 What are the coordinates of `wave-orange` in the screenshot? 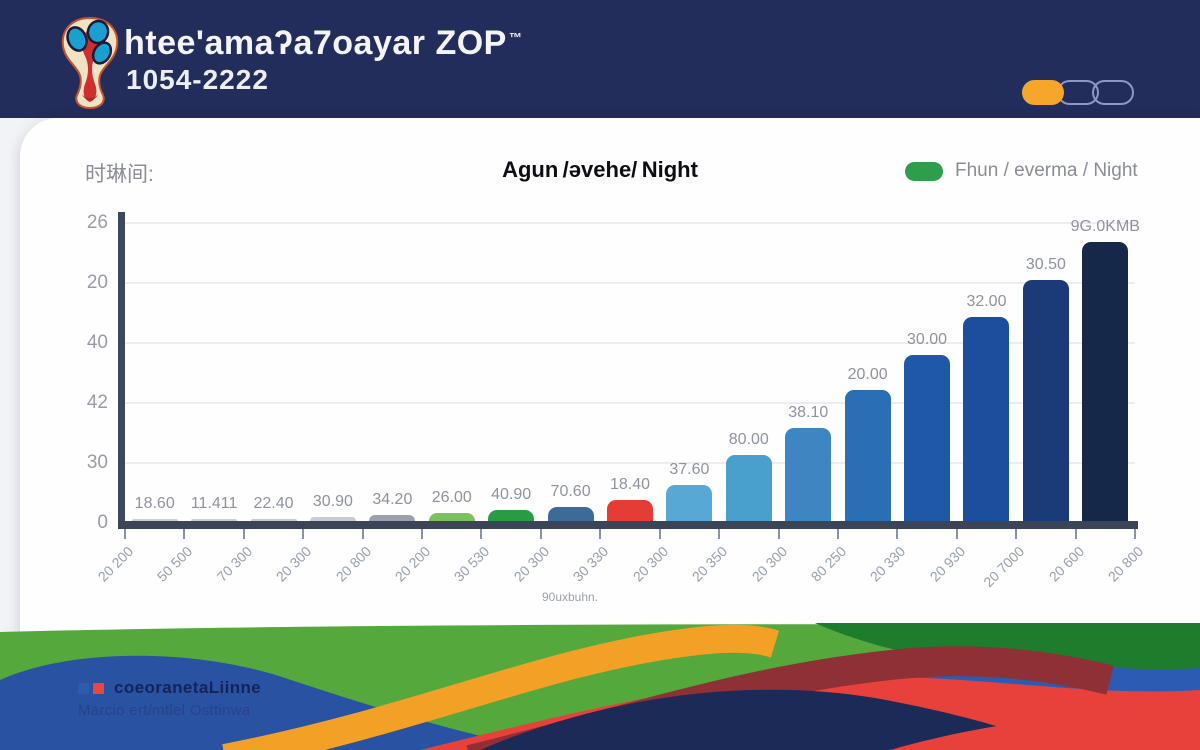 It's located at (501, 687).